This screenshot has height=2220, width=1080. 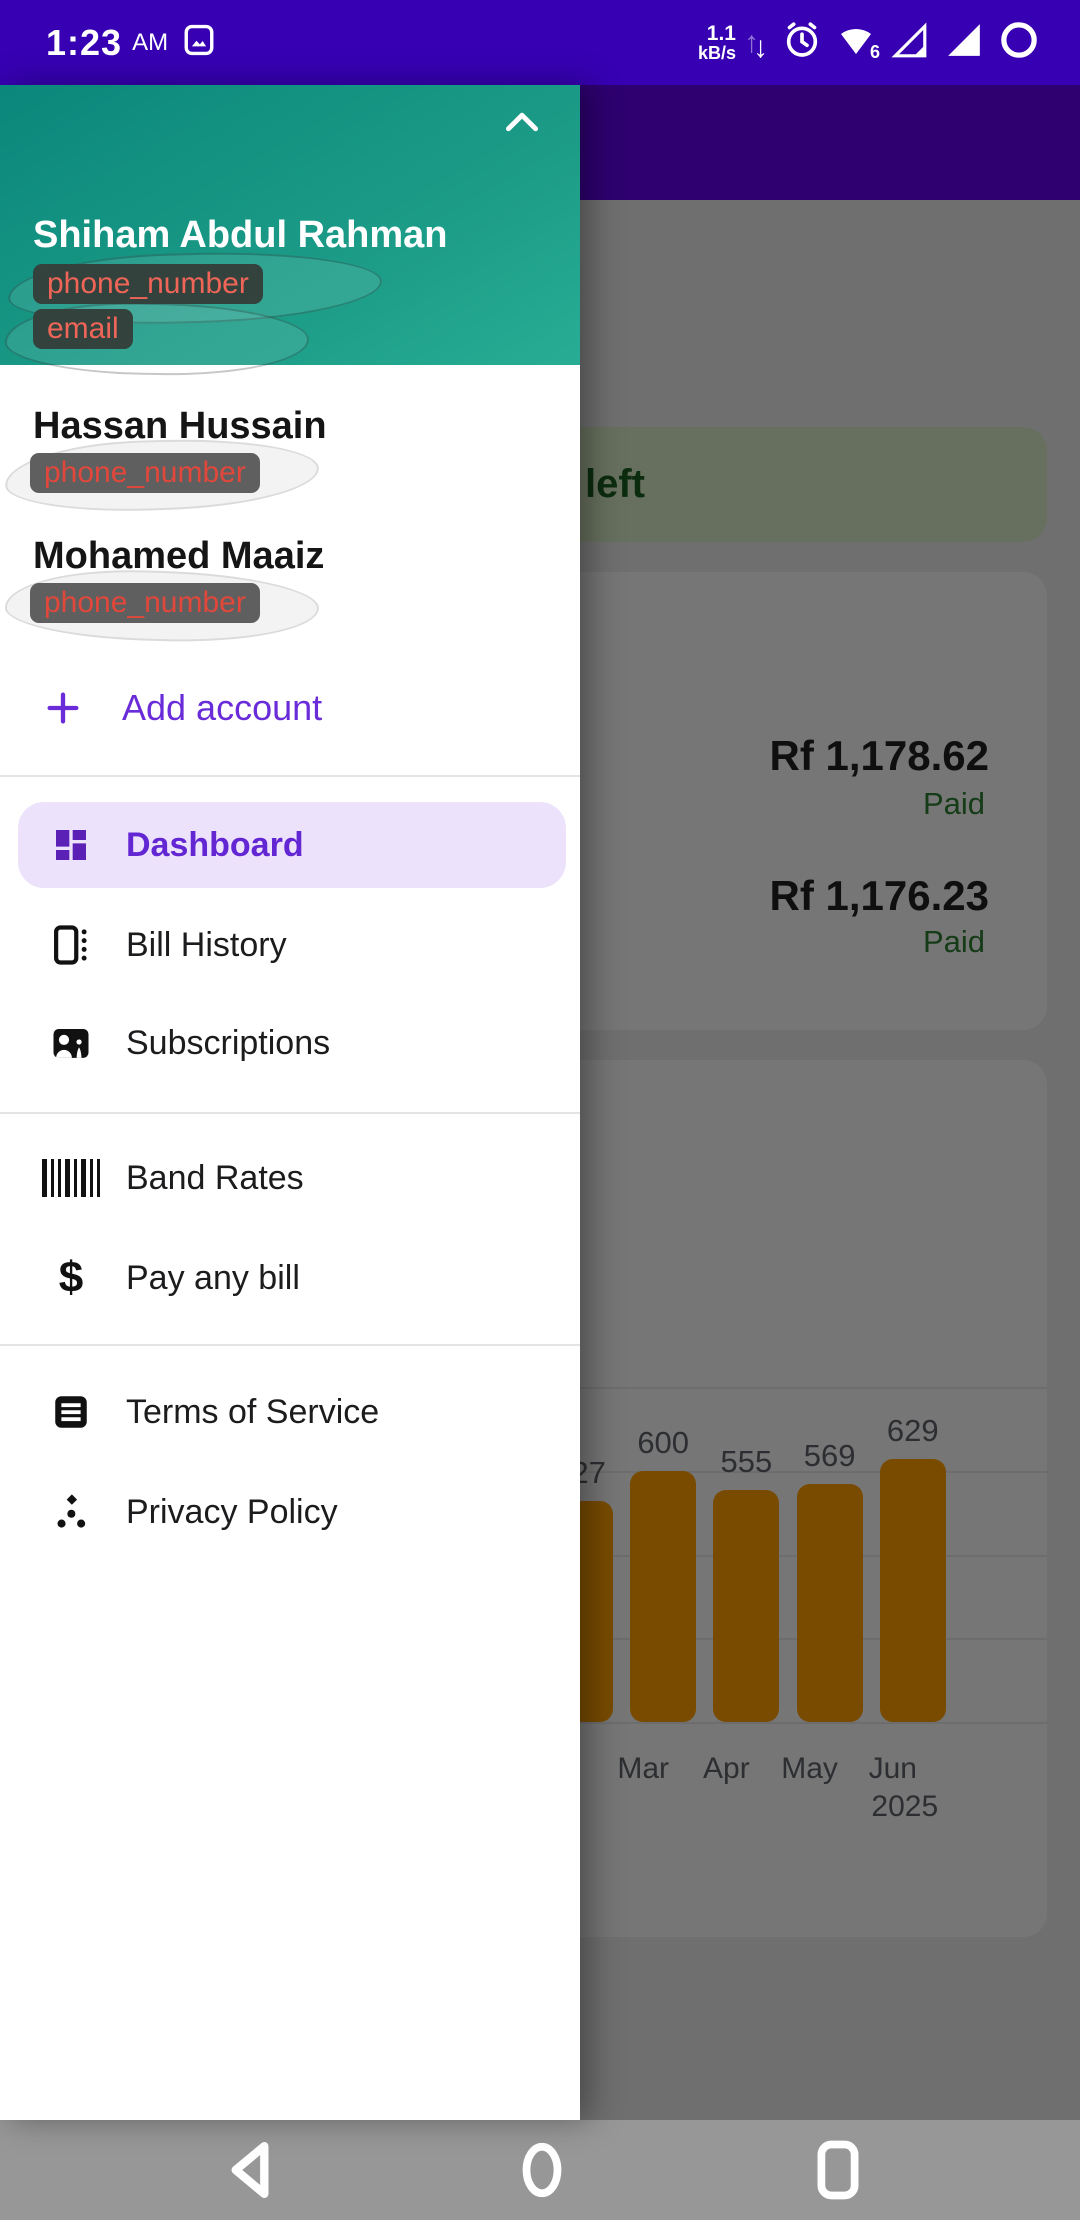 What do you see at coordinates (83, 329) in the screenshot?
I see `redacted-email-chip: email` at bounding box center [83, 329].